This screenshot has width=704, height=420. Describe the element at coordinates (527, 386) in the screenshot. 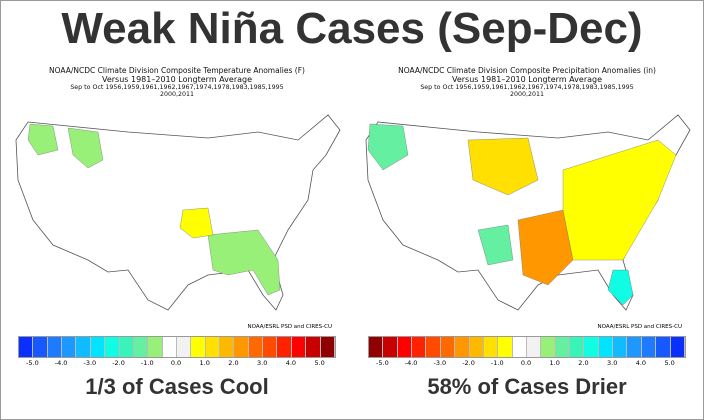

I see `precipitation-caption: 58% of Cases Drier` at that location.